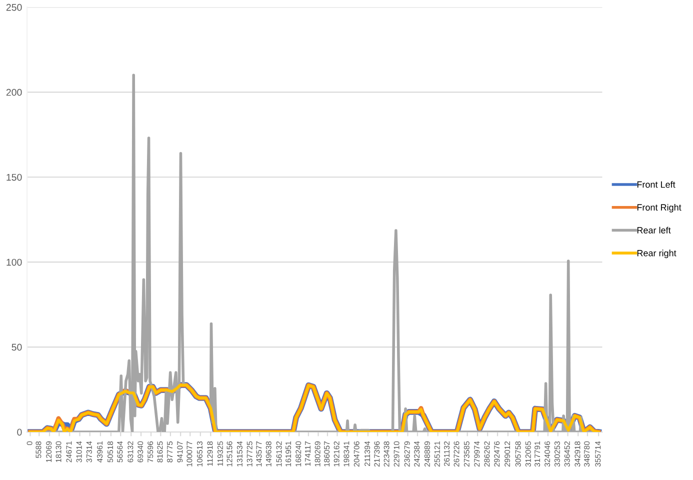  Describe the element at coordinates (14, 7) in the screenshot. I see `y-tick-label: 250` at that location.